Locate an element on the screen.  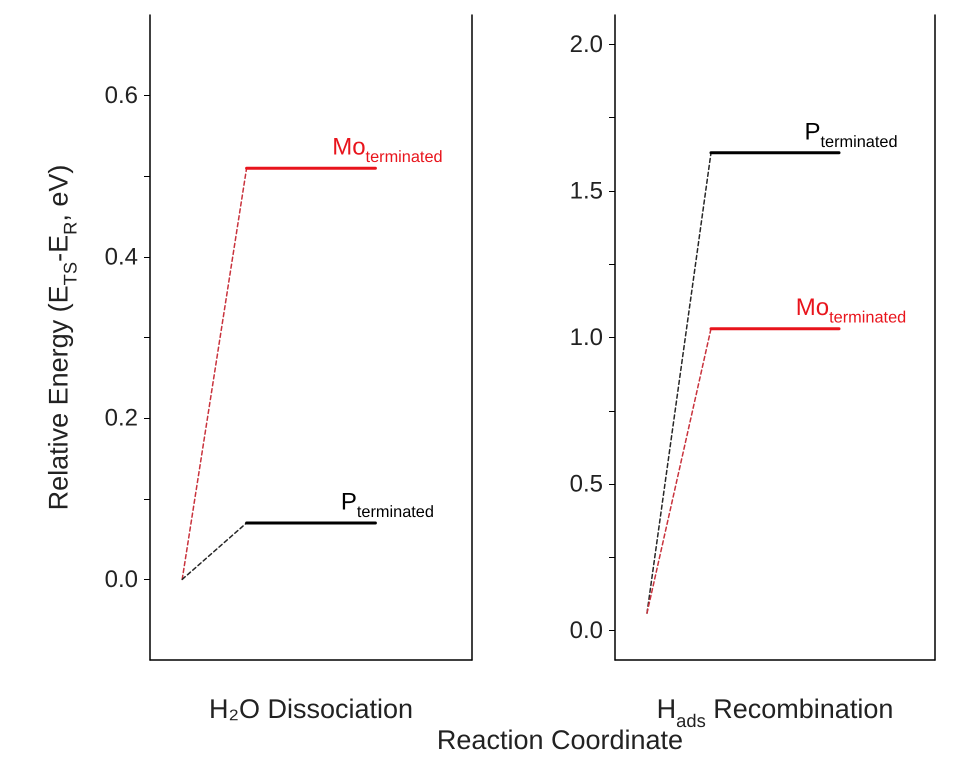
y-tick-label: 1.5 is located at coordinates (586, 190).